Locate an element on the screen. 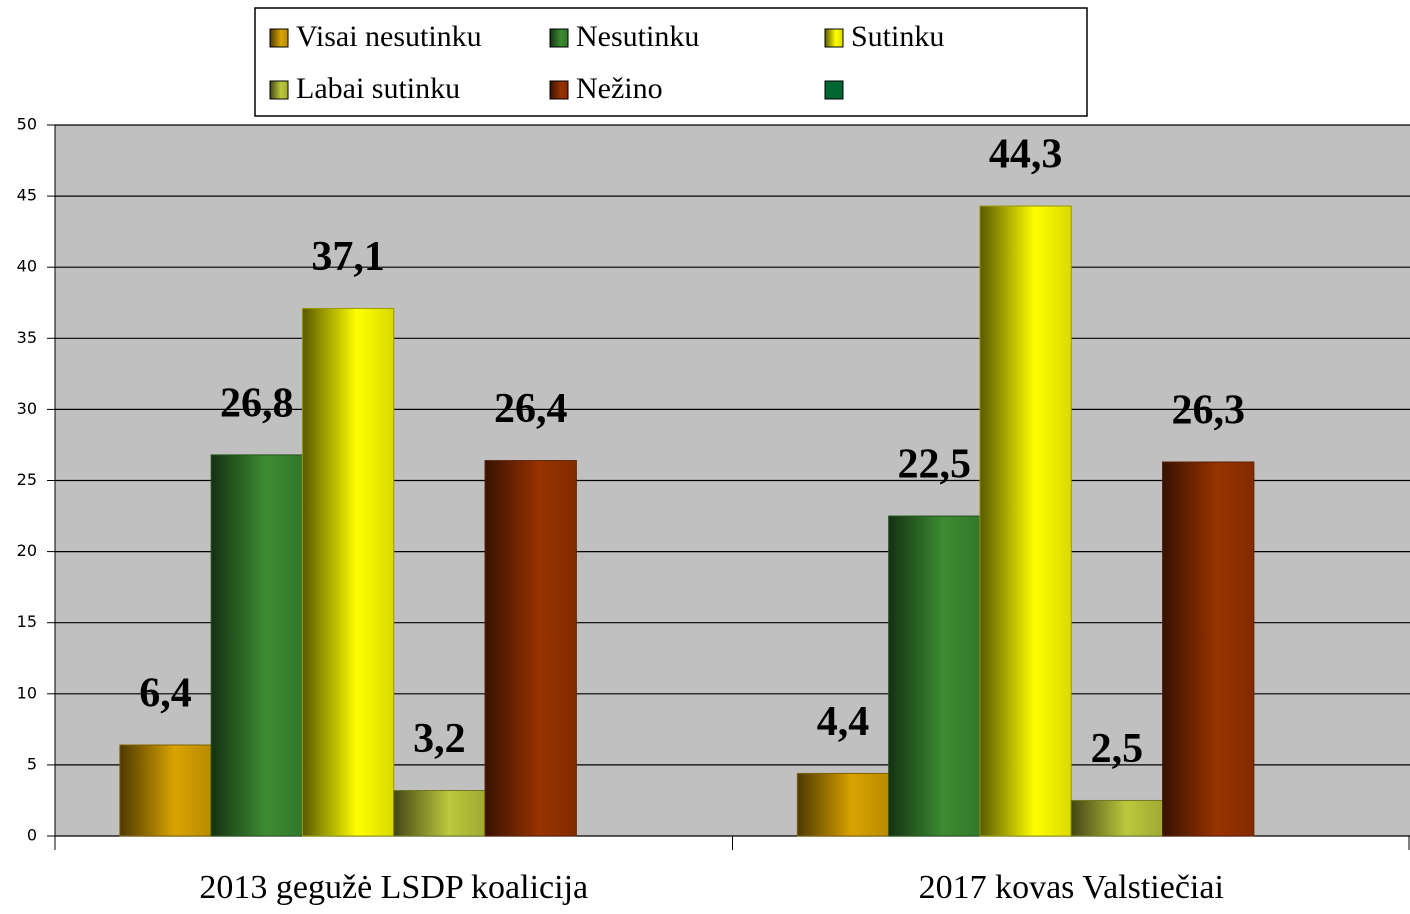 The width and height of the screenshot is (1410, 914). x-tick-label: 2013 gegužė LSDP koalicija is located at coordinates (393, 887).